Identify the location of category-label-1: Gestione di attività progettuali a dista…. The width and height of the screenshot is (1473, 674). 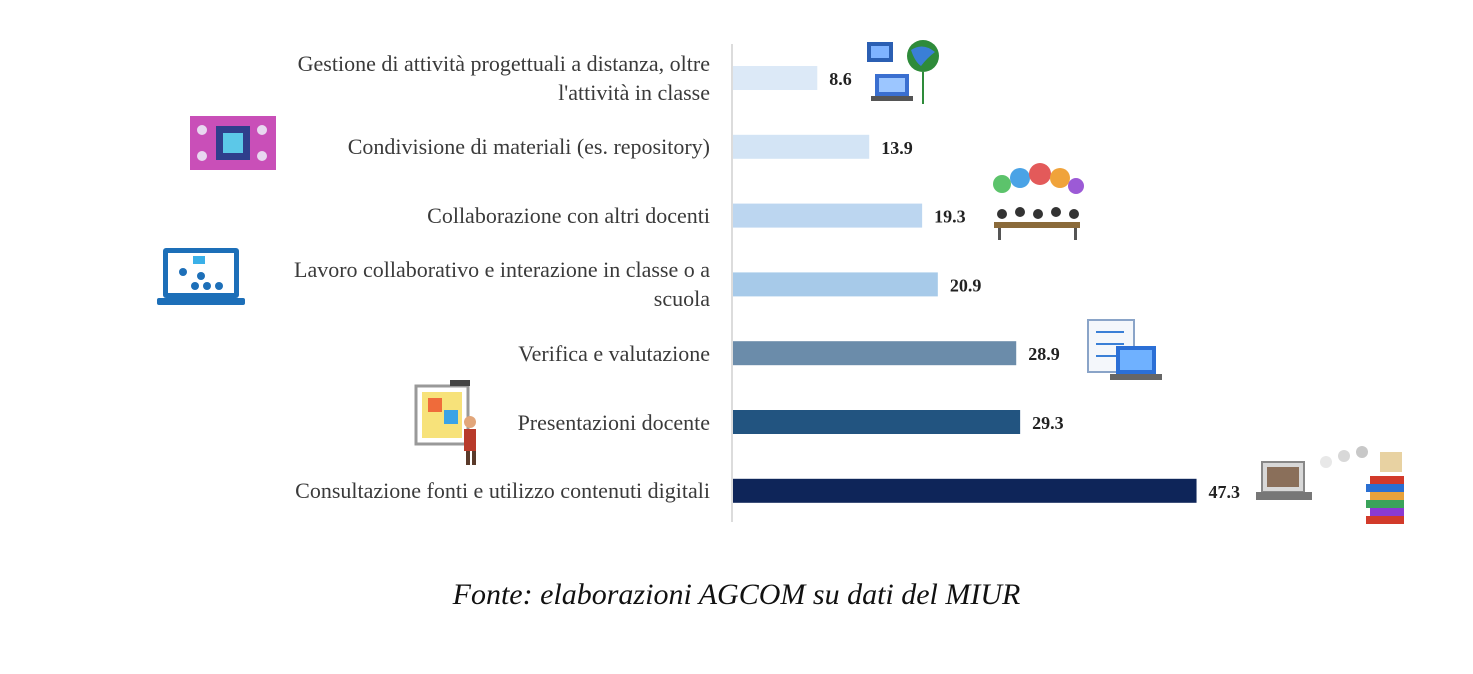
(430, 78).